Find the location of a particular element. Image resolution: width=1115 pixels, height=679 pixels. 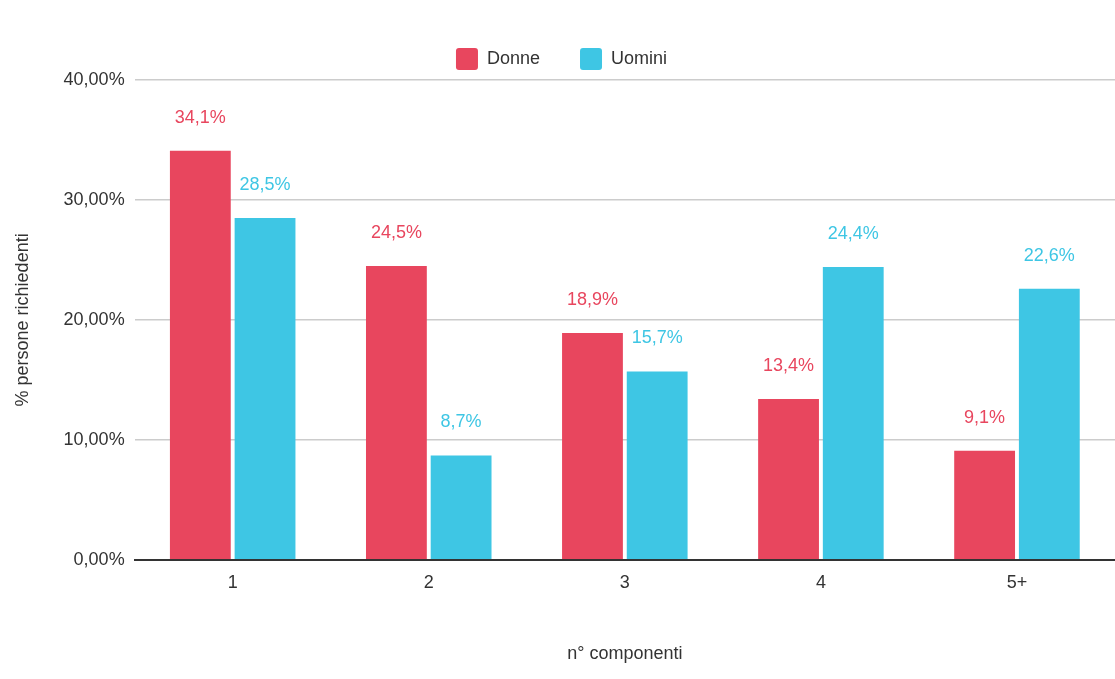

legend-label: Donne is located at coordinates (513, 57).